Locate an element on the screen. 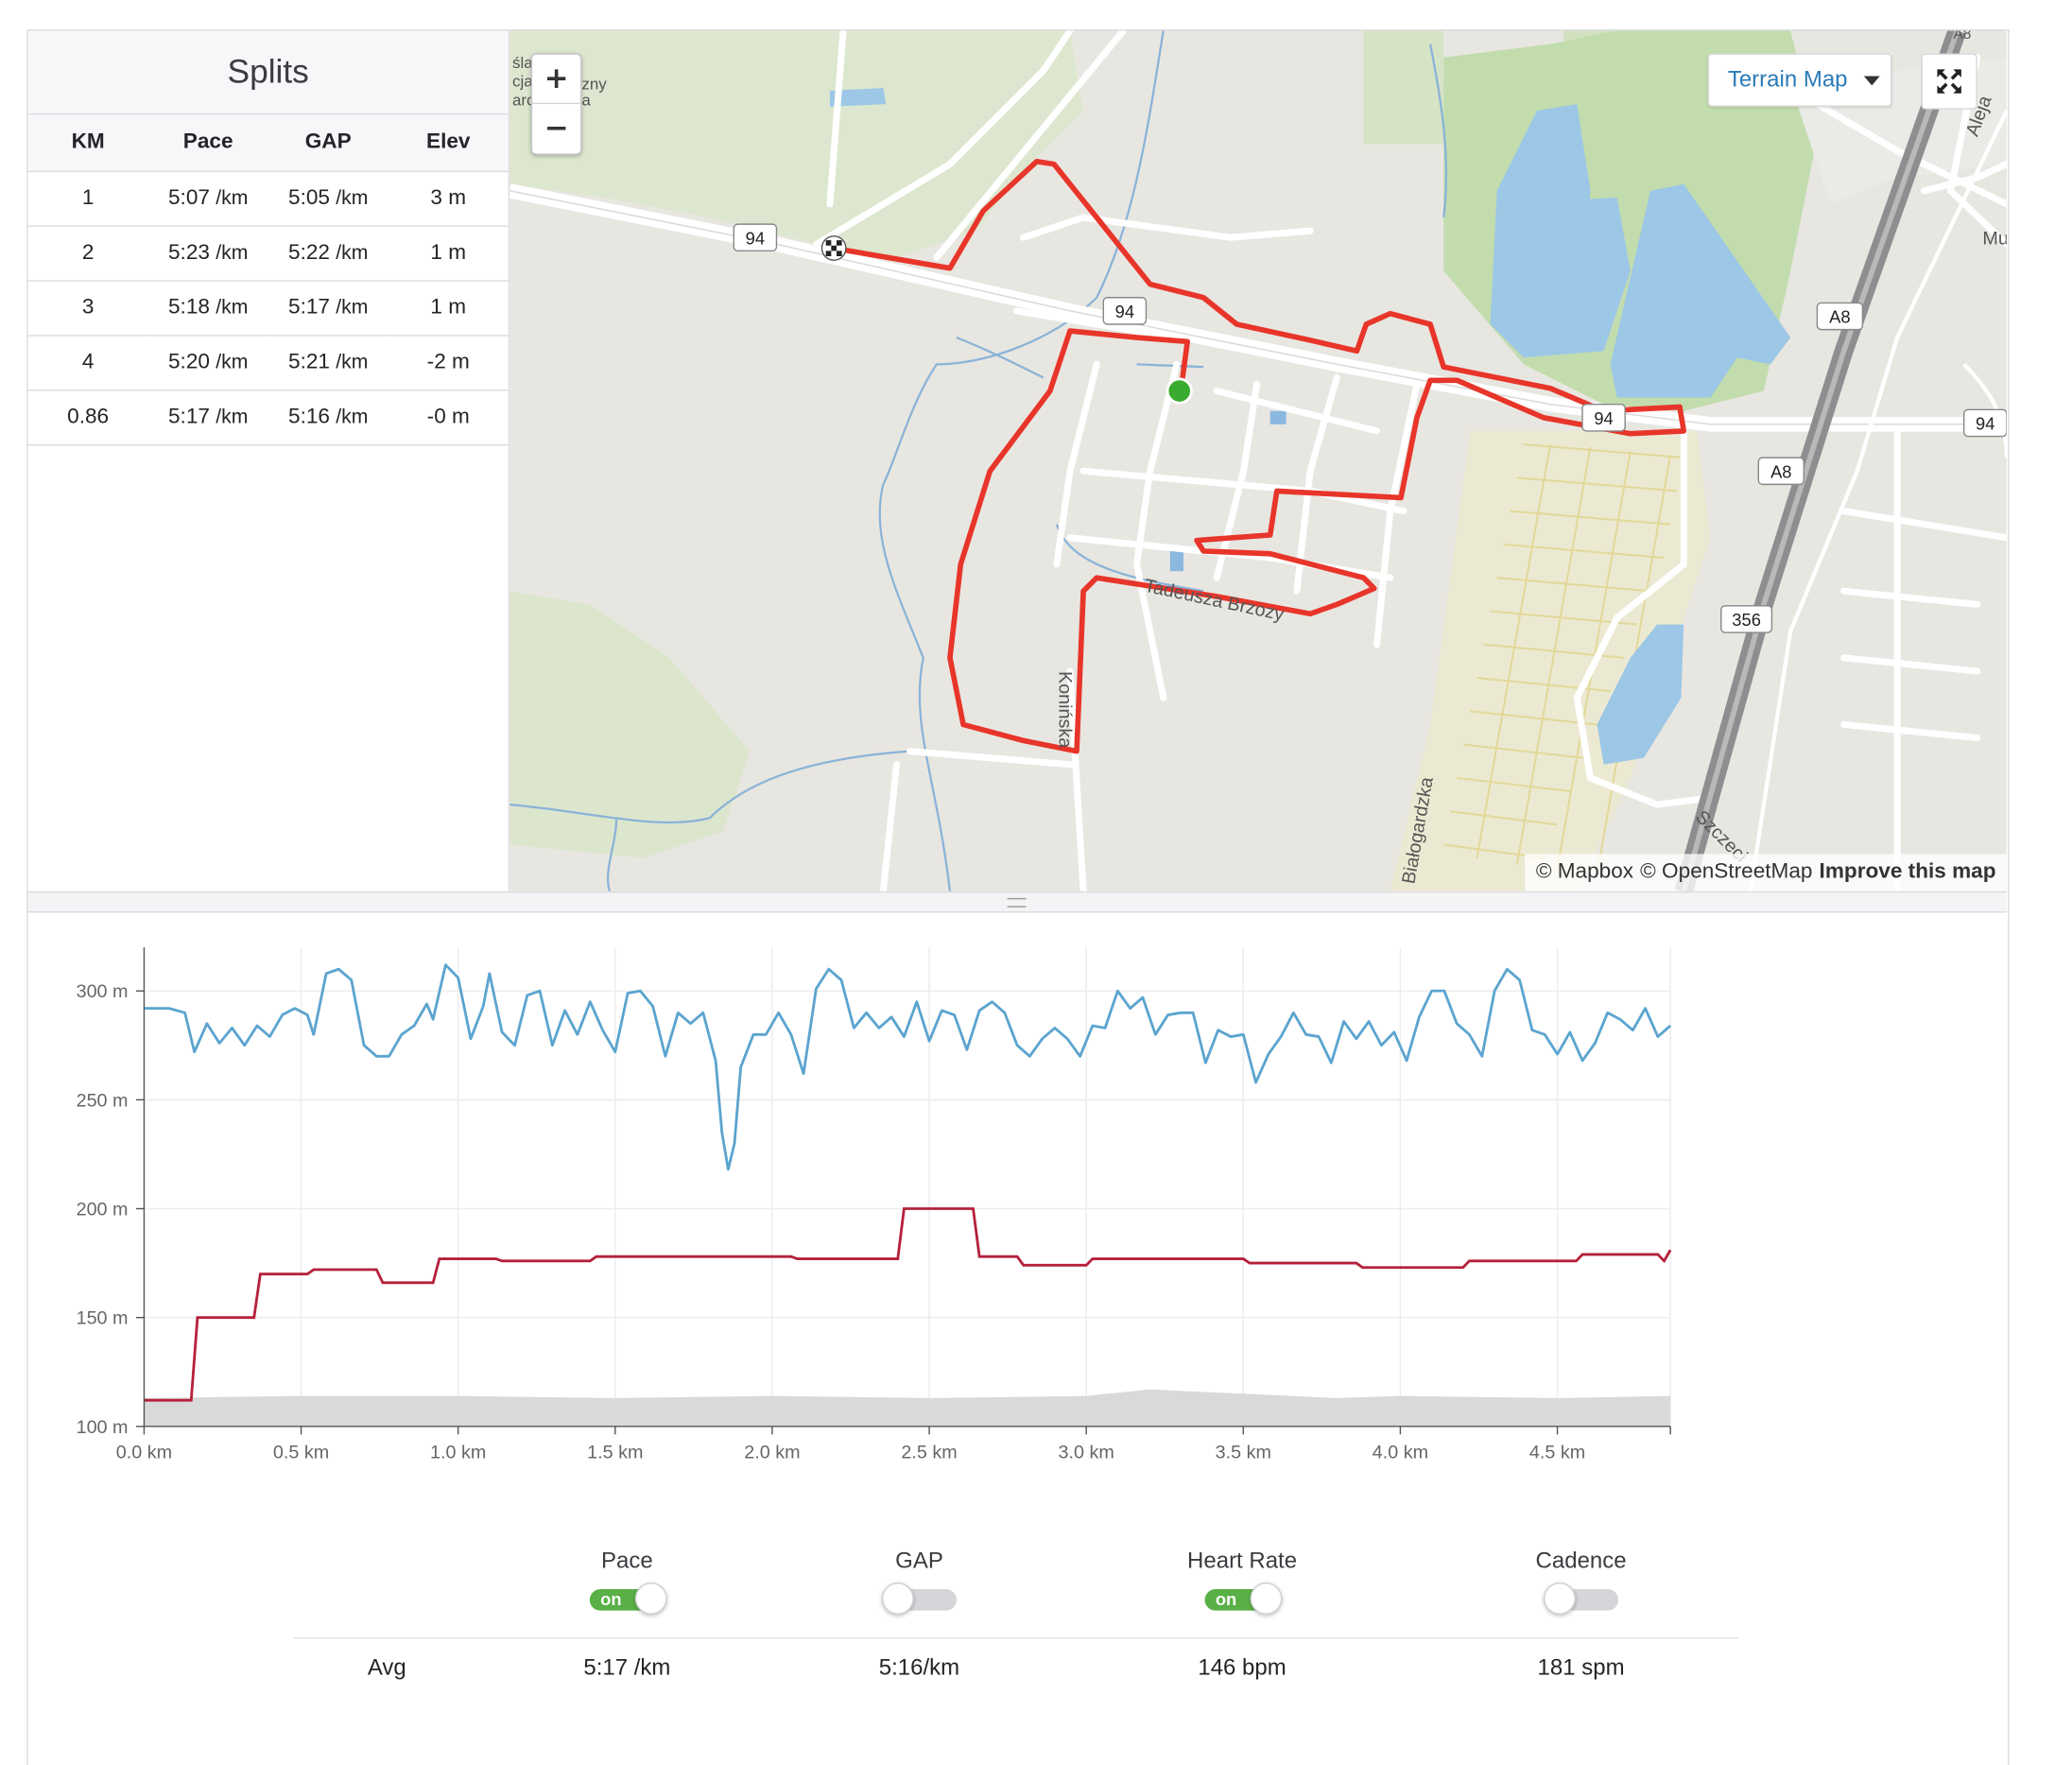  toggle-group-gap: GAP is located at coordinates (919, 1581).